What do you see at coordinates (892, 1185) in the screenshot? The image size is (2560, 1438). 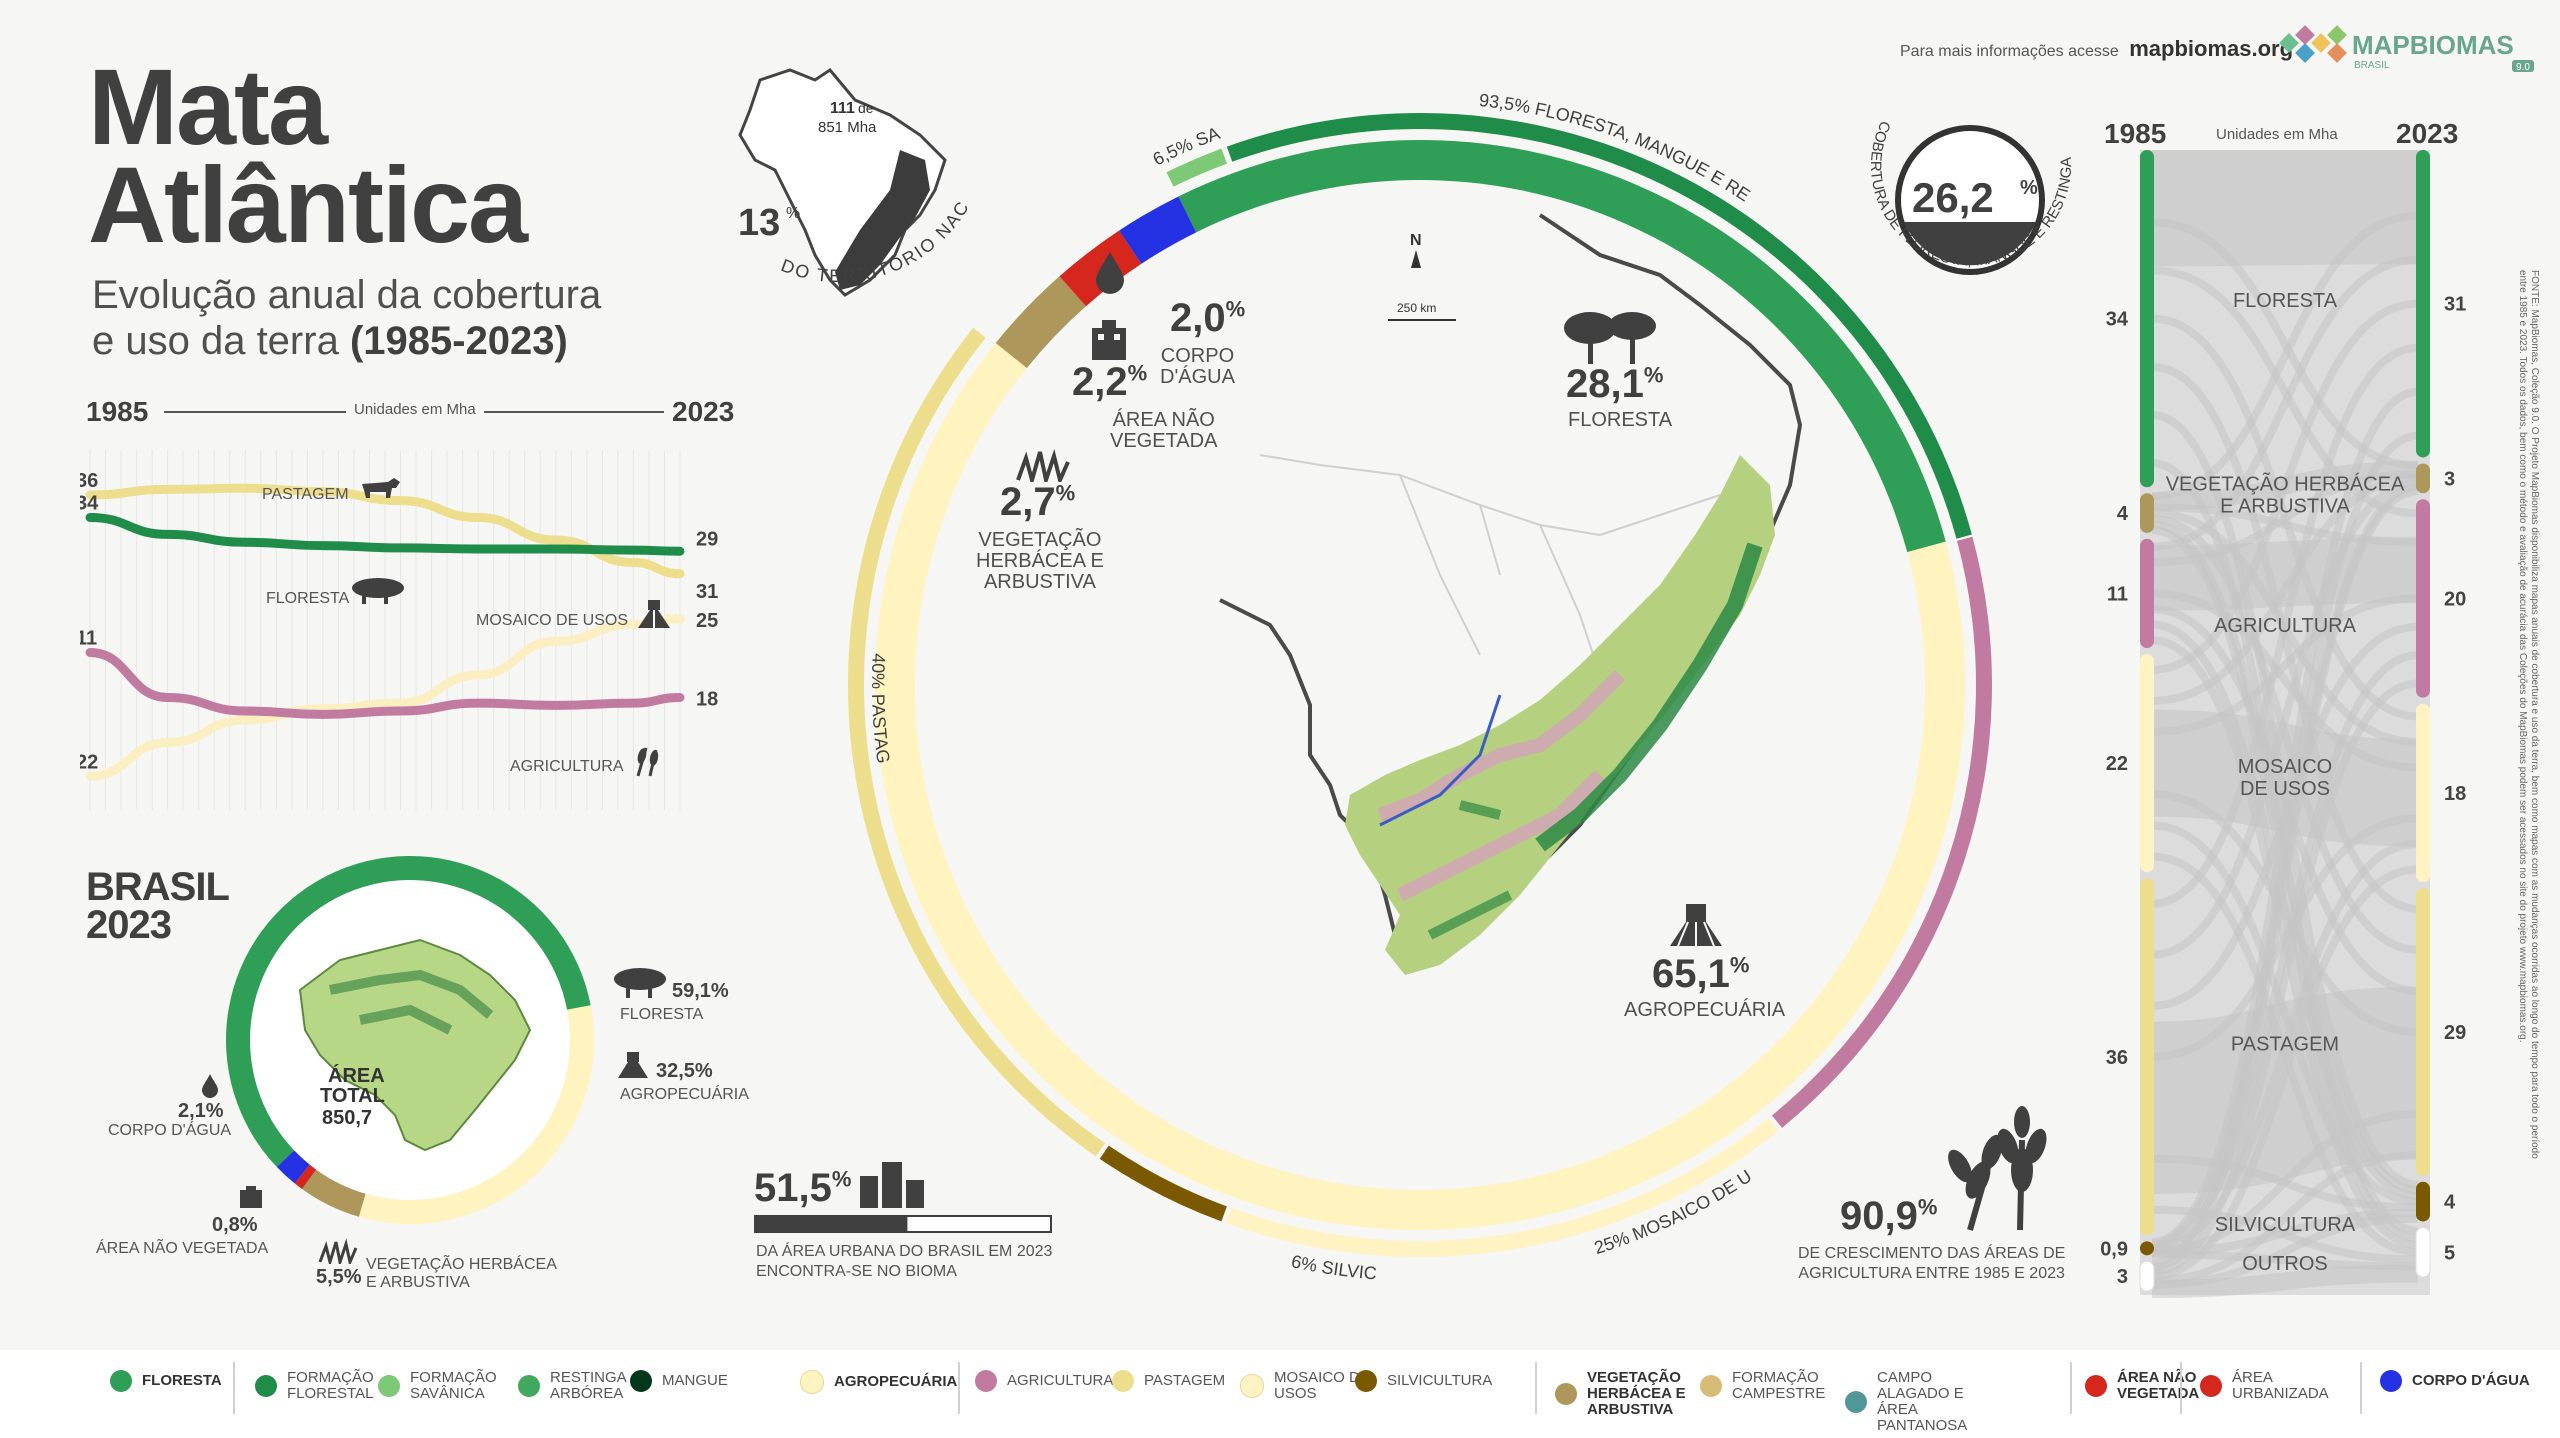 I see `urban-buildings-icon` at bounding box center [892, 1185].